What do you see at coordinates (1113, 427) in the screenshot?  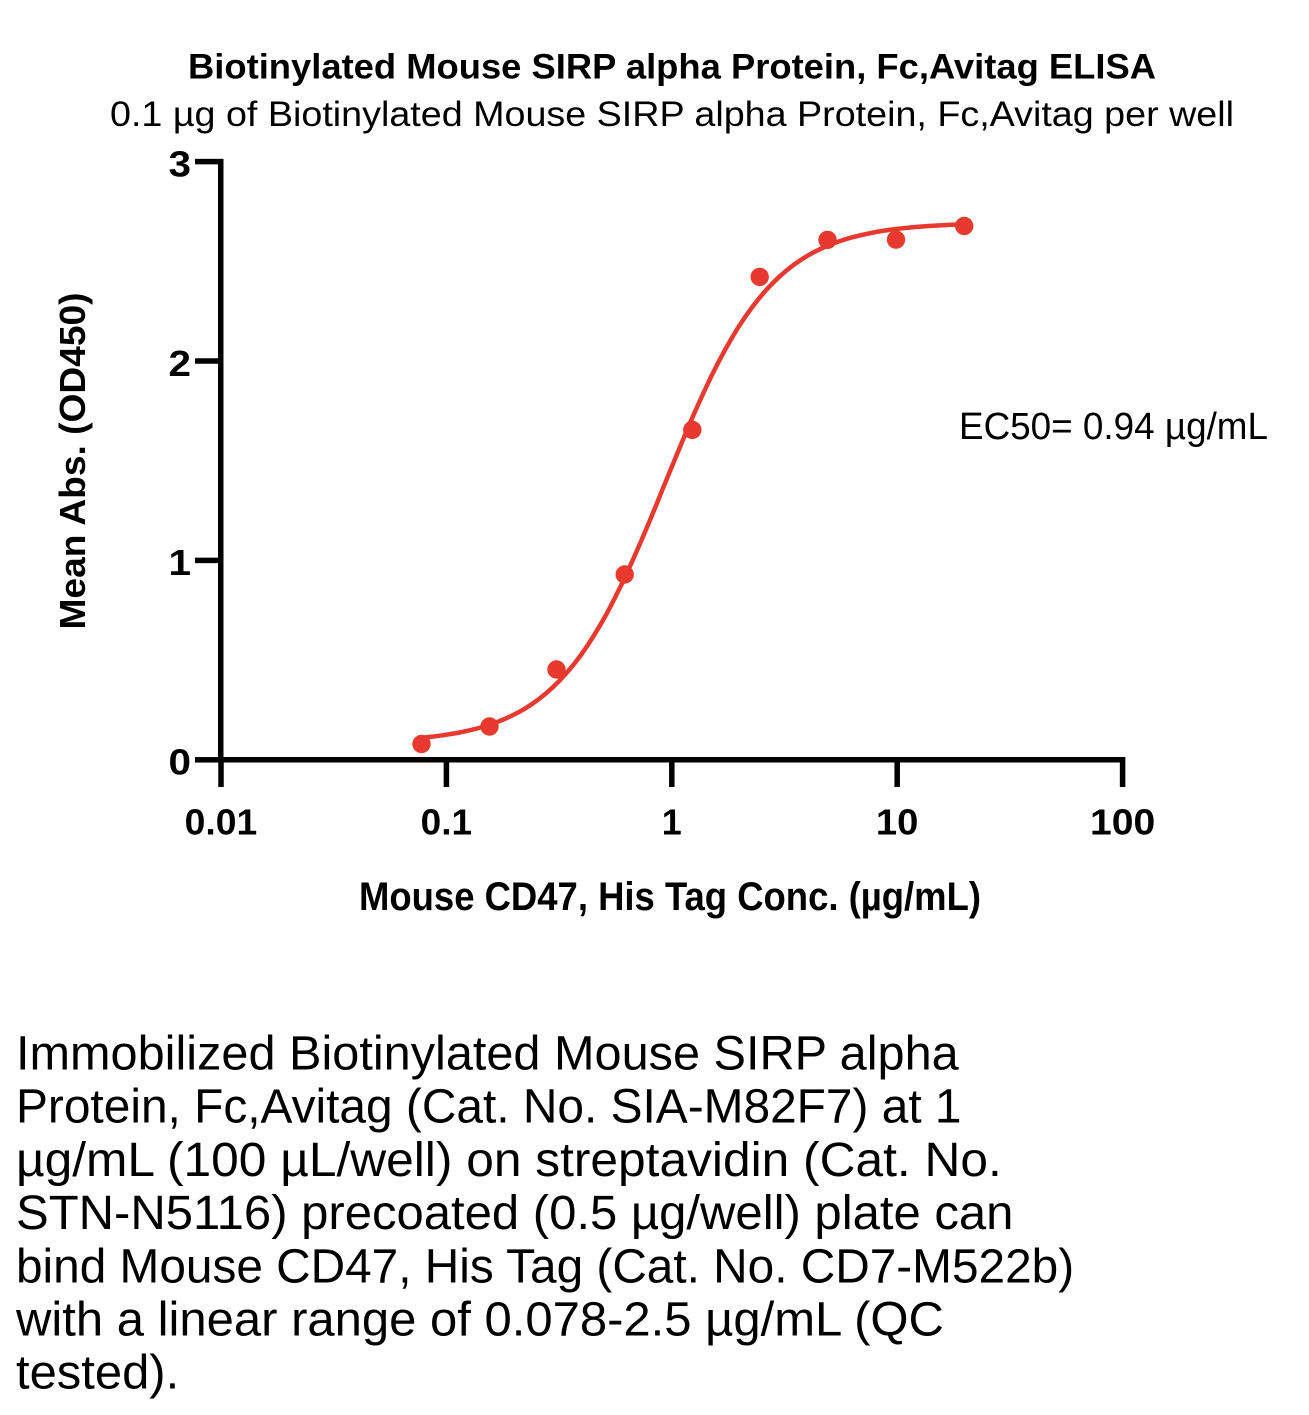 I see `svg-text: EC50= 0.94 µg/mL` at bounding box center [1113, 427].